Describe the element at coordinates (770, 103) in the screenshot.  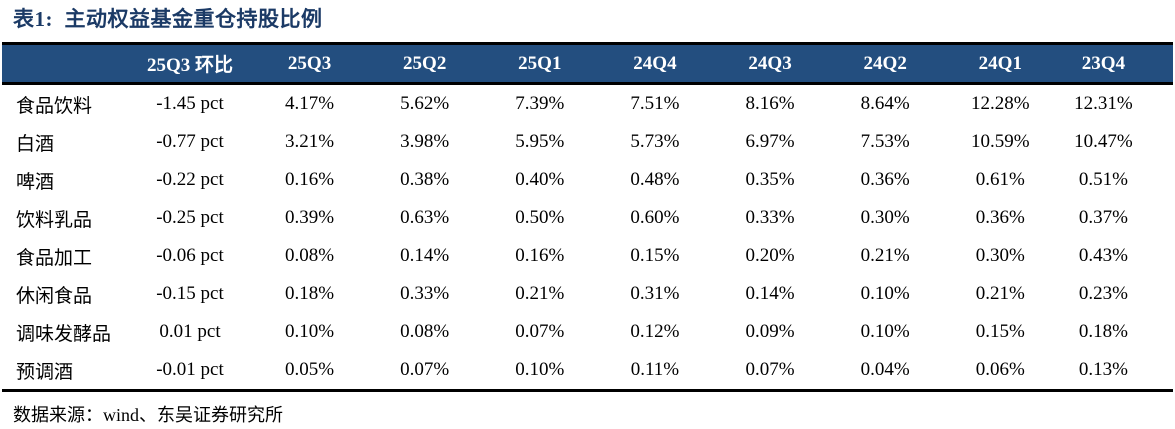
I see `value-cell: 8.16%` at that location.